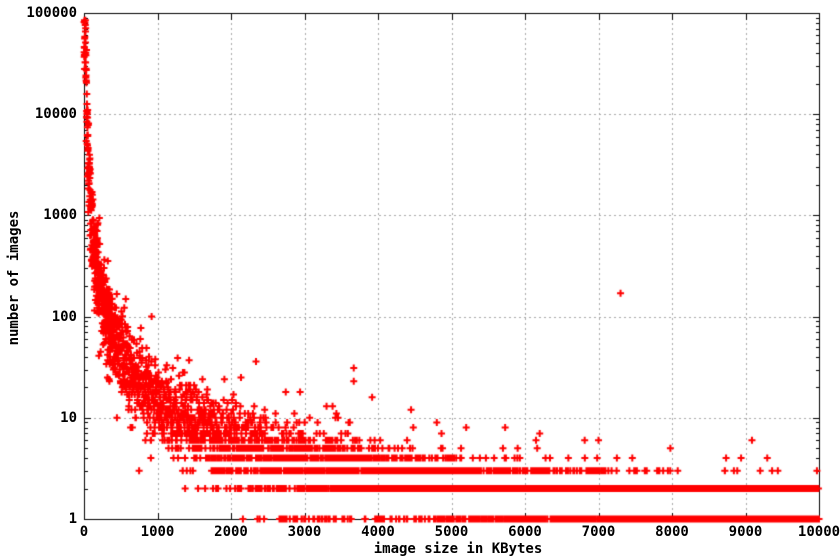  What do you see at coordinates (64, 316) in the screenshot?
I see `y-tick-label: 100` at bounding box center [64, 316].